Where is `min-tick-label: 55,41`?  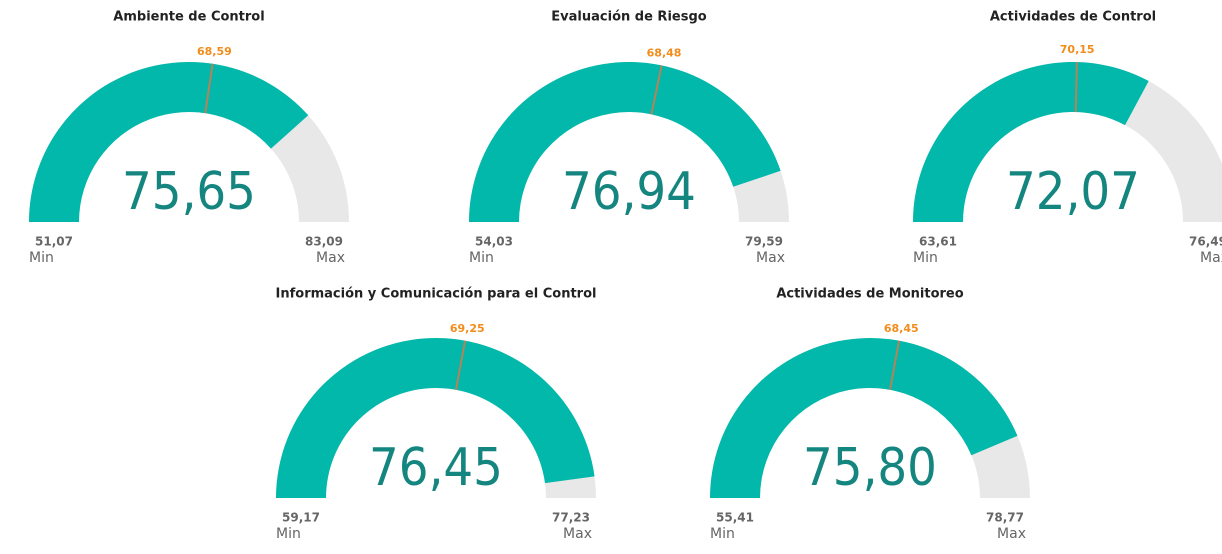 min-tick-label: 55,41 is located at coordinates (735, 518).